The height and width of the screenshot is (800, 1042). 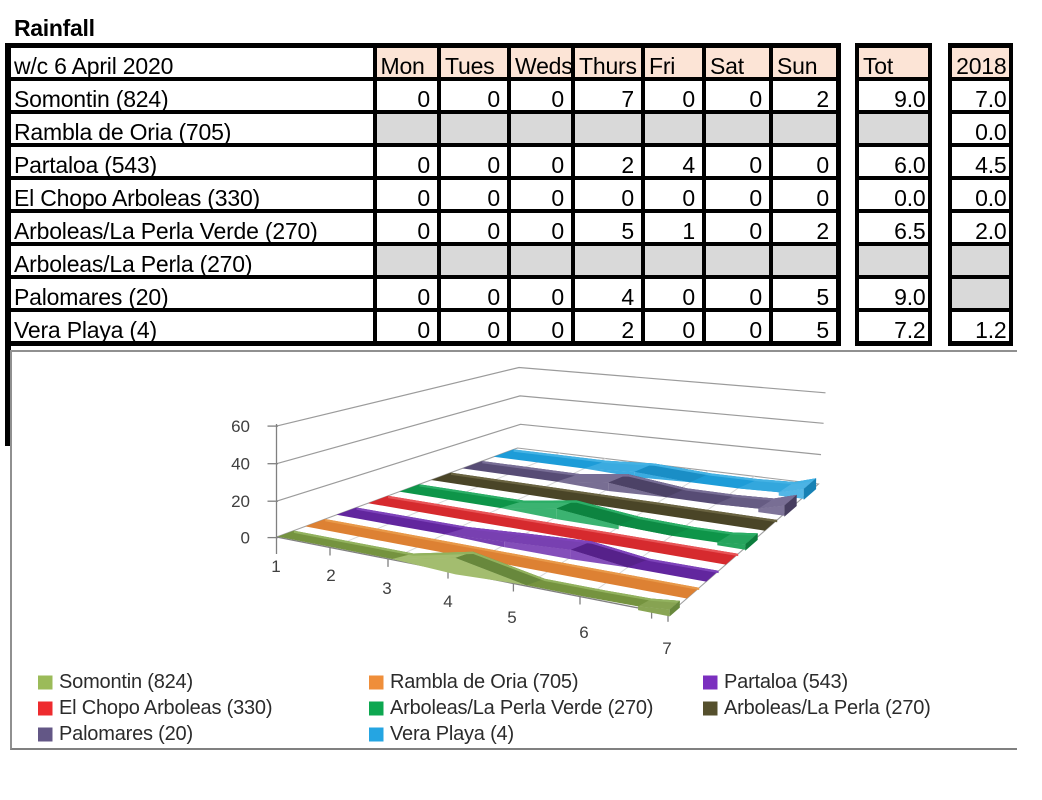 I want to click on svg-text: Rambla de Oria (705), so click(x=484, y=682).